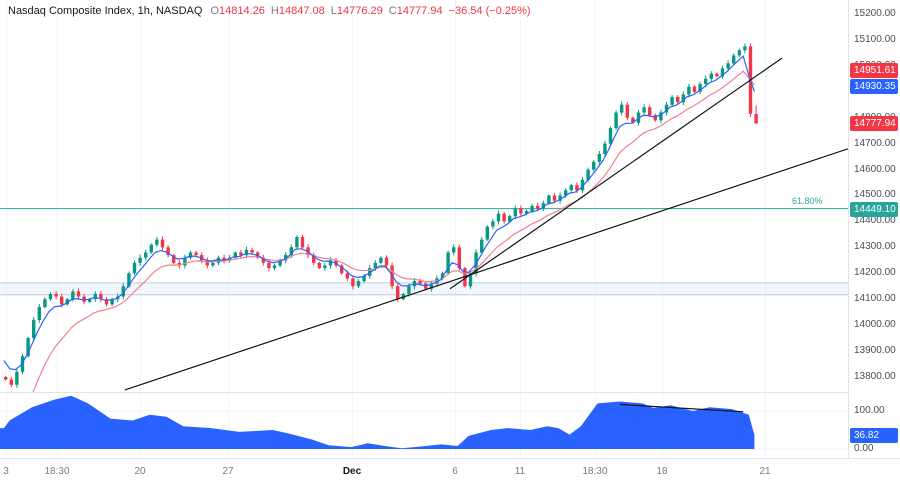 The width and height of the screenshot is (900, 485). I want to click on indicator-area, so click(377, 422).